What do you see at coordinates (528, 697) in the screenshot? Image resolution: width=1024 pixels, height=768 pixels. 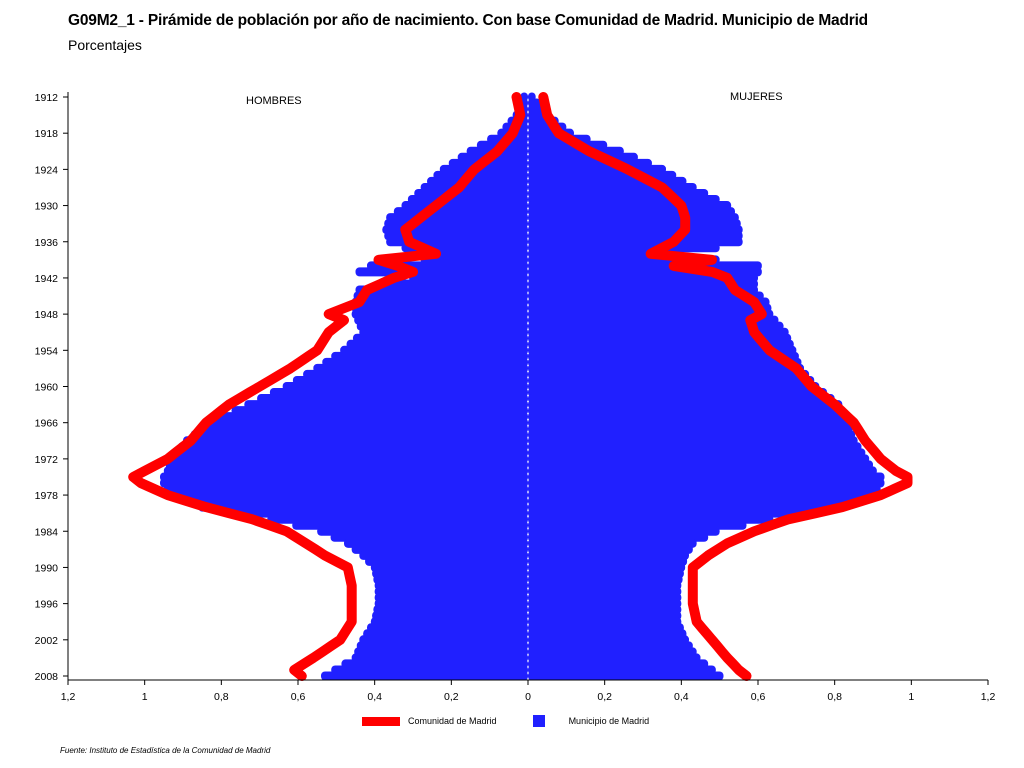 I see `x-tick-label: 0` at bounding box center [528, 697].